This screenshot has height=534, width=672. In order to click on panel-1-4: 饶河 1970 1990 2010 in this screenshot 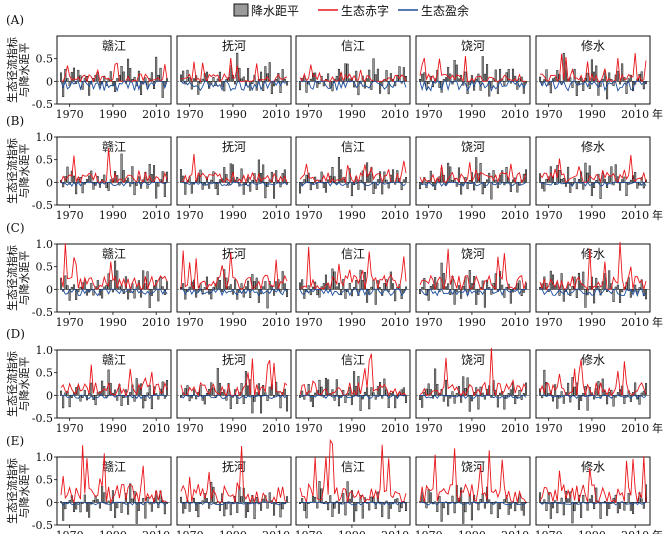, I will do `click(473, 78)`.